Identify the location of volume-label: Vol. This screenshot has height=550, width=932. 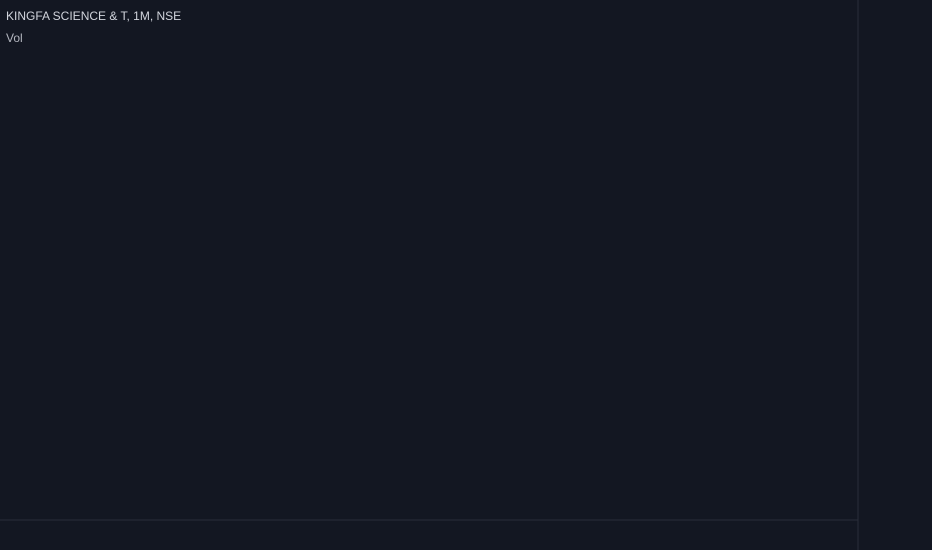
(14, 38).